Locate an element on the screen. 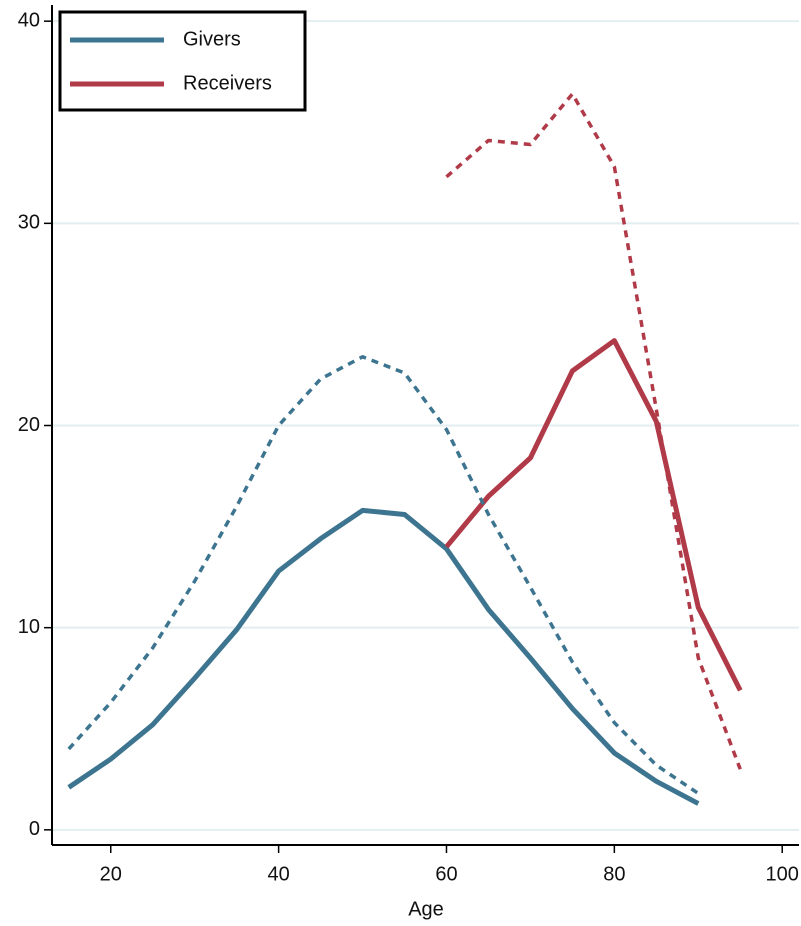 Image resolution: width=801 pixels, height=926 pixels. legend: Givers Receivers is located at coordinates (182, 61).